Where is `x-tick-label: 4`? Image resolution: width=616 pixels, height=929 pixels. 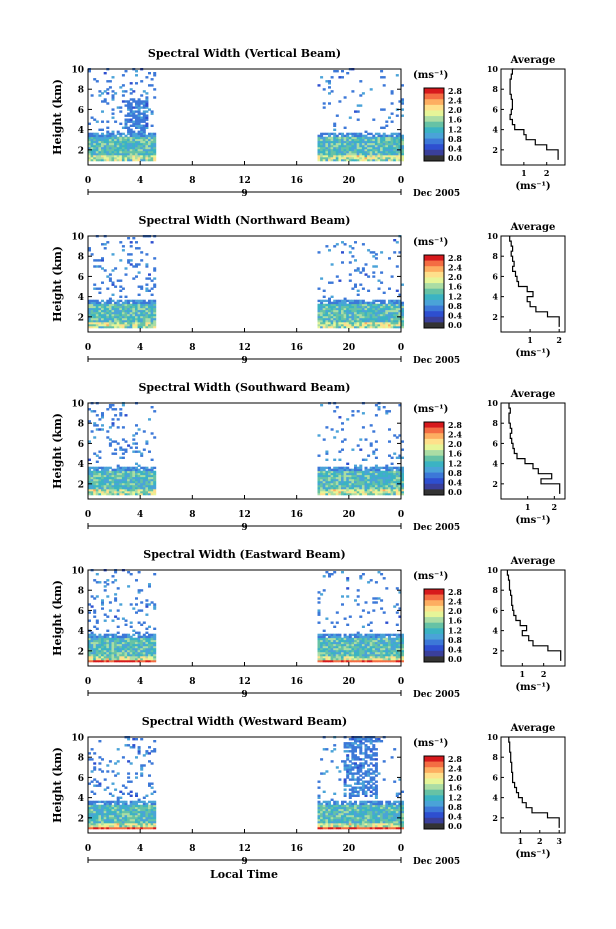 x-tick-label: 4 is located at coordinates (140, 348).